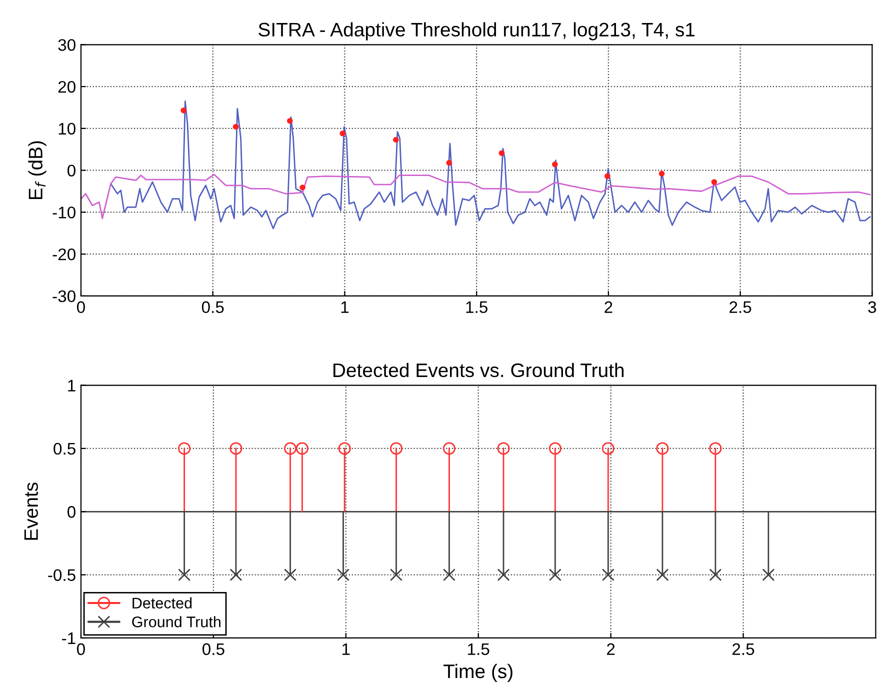 This screenshot has width=885, height=698. What do you see at coordinates (69, 638) in the screenshot?
I see `y-tick-label: -1` at bounding box center [69, 638].